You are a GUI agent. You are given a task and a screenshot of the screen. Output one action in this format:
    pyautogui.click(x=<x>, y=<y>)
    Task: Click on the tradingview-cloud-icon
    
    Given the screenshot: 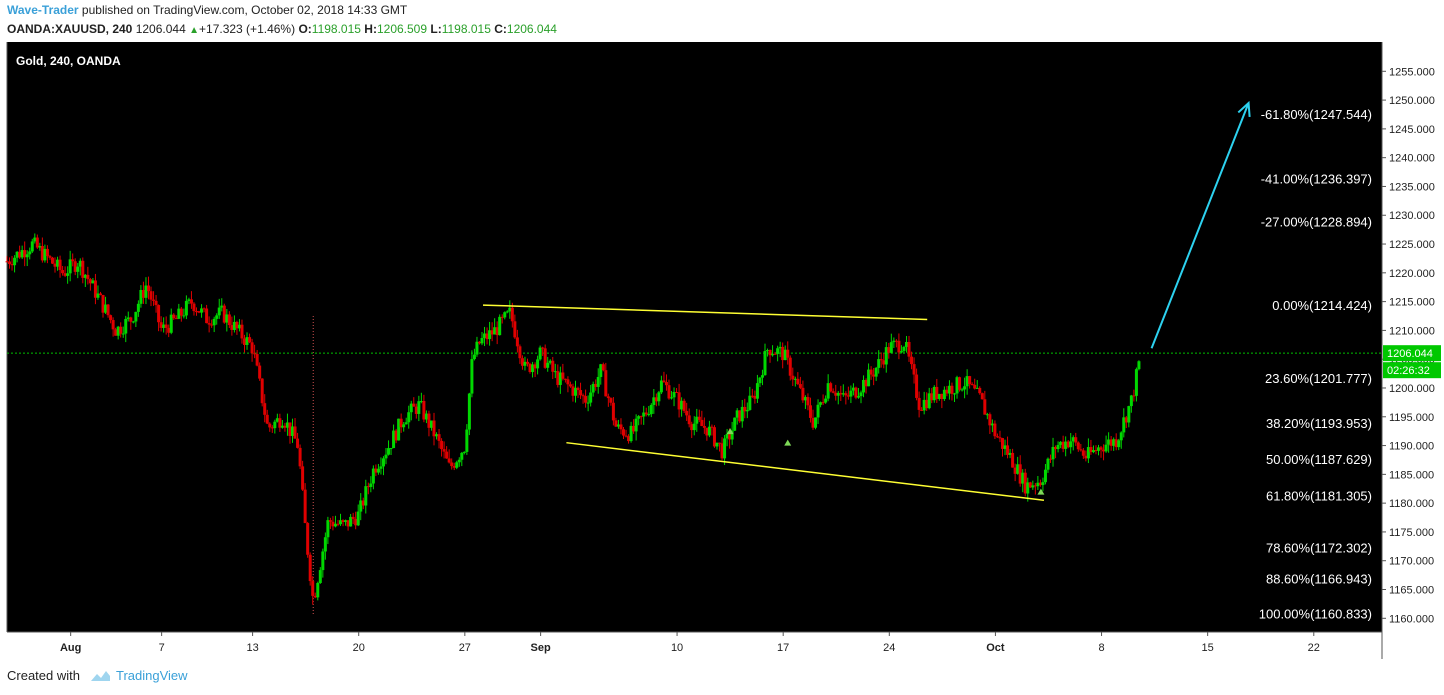 What is the action you would take?
    pyautogui.click(x=100, y=676)
    